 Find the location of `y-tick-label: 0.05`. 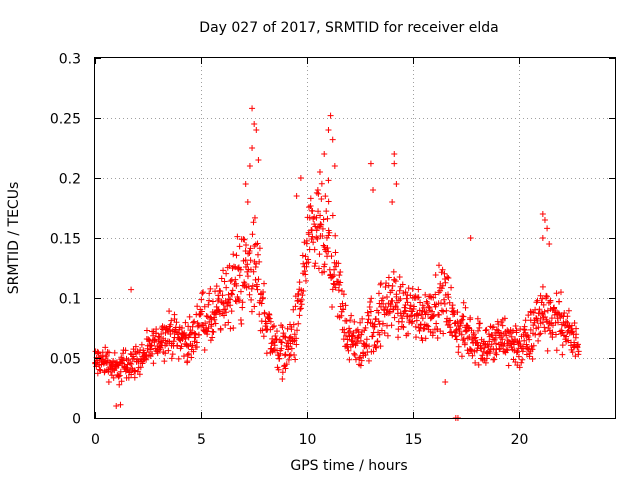

y-tick-label: 0.05 is located at coordinates (65, 360).